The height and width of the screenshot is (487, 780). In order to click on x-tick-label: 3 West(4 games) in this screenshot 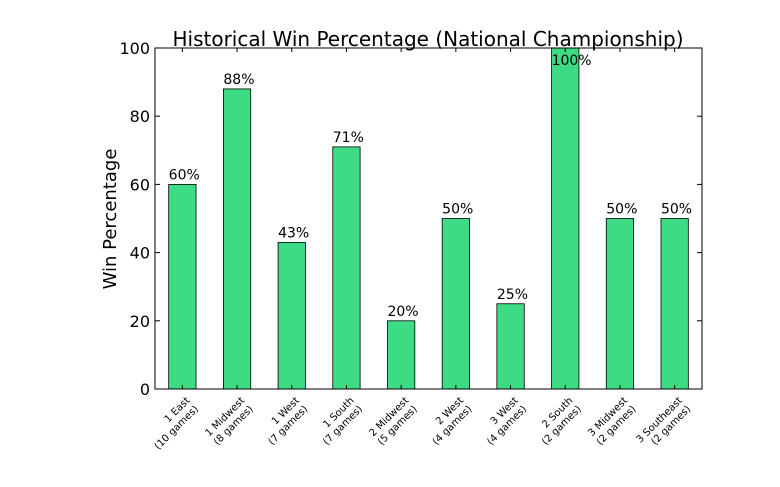, I will do `click(507, 421)`.